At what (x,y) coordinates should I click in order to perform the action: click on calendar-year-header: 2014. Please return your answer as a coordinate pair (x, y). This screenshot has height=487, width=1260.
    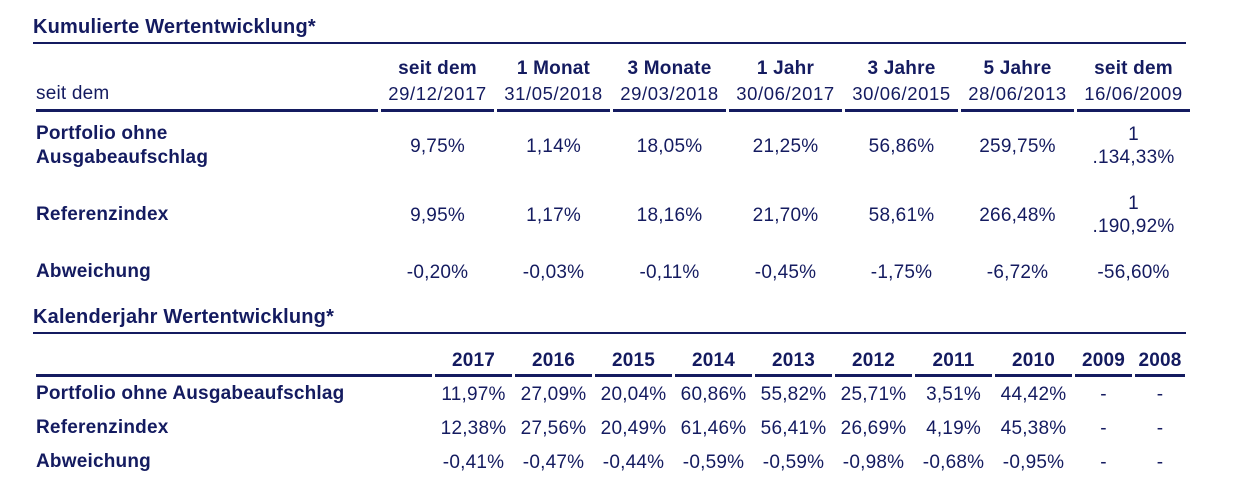
    Looking at the image, I should click on (713, 355).